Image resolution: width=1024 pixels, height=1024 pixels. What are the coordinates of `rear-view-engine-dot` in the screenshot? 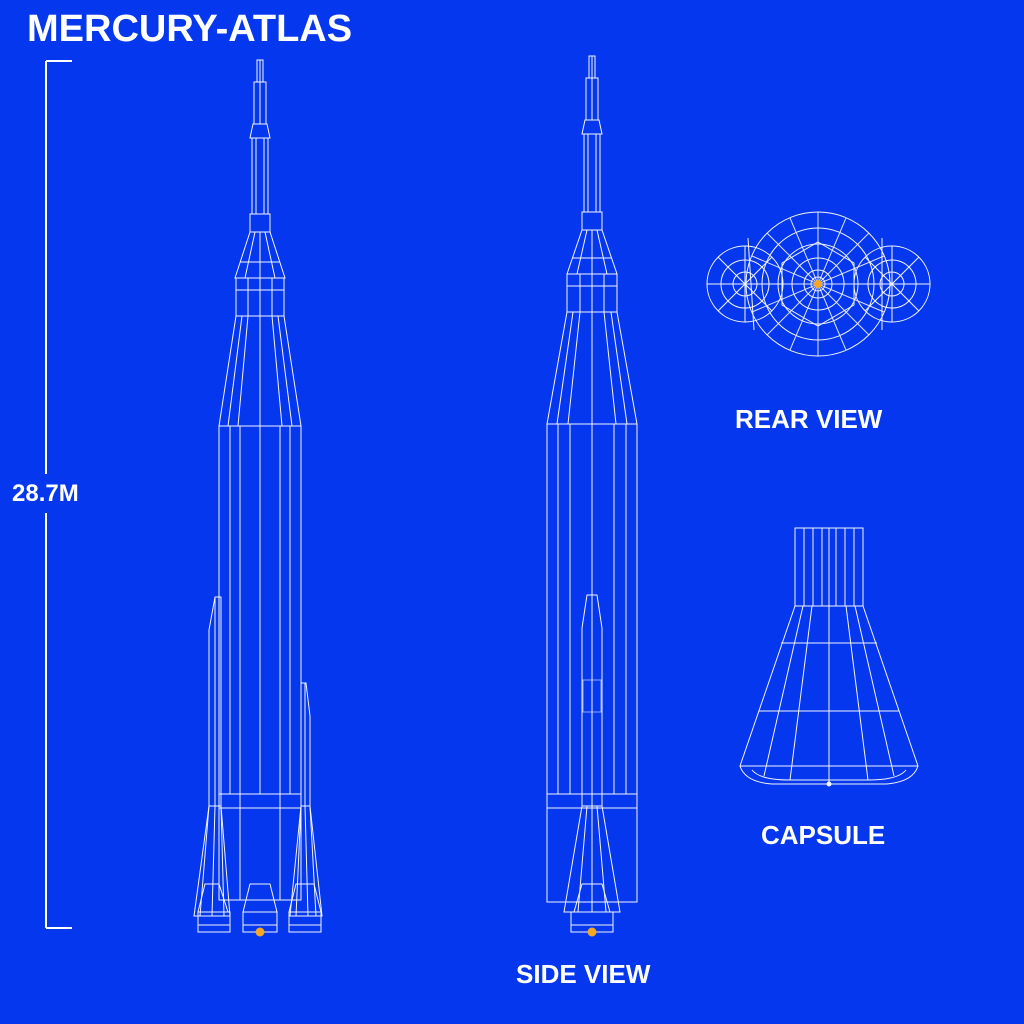 It's located at (818, 284).